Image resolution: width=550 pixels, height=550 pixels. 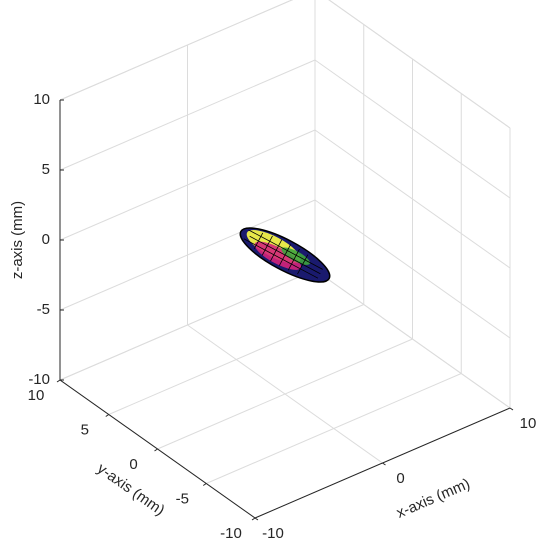 I want to click on y-tick-label: 10, so click(x=36, y=395).